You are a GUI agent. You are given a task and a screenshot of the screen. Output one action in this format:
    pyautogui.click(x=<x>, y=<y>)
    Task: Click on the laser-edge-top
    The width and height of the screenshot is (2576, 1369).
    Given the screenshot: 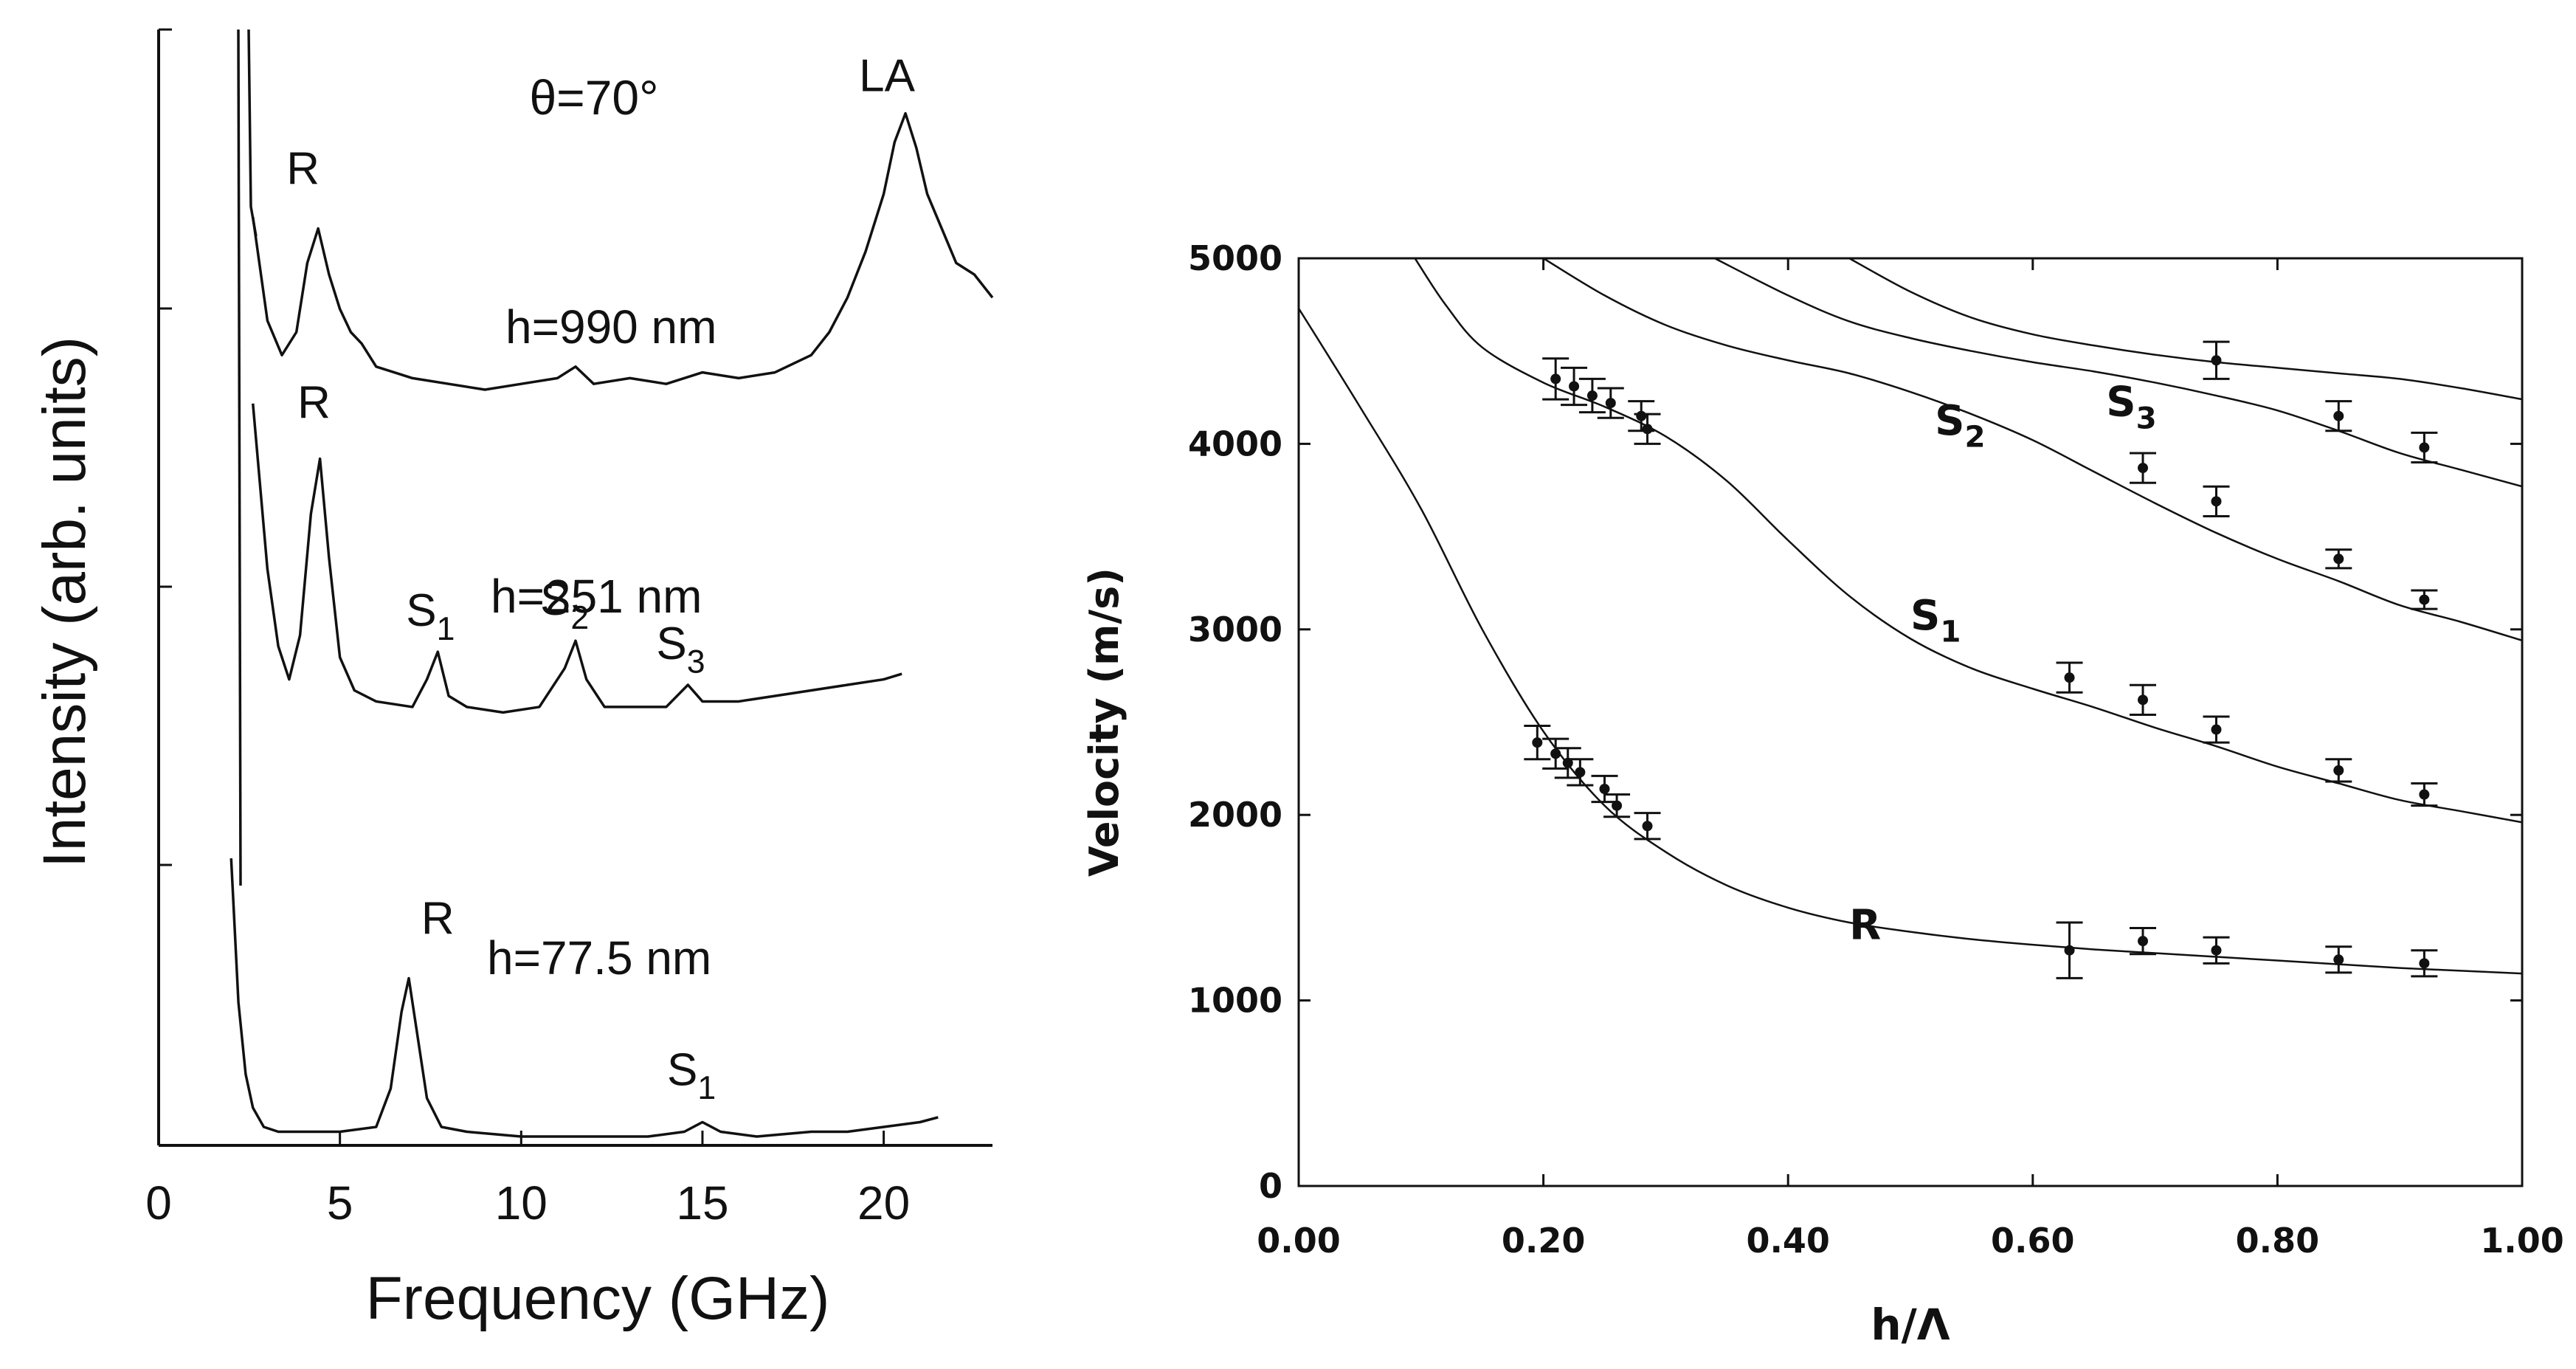 What is the action you would take?
    pyautogui.click(x=253, y=133)
    